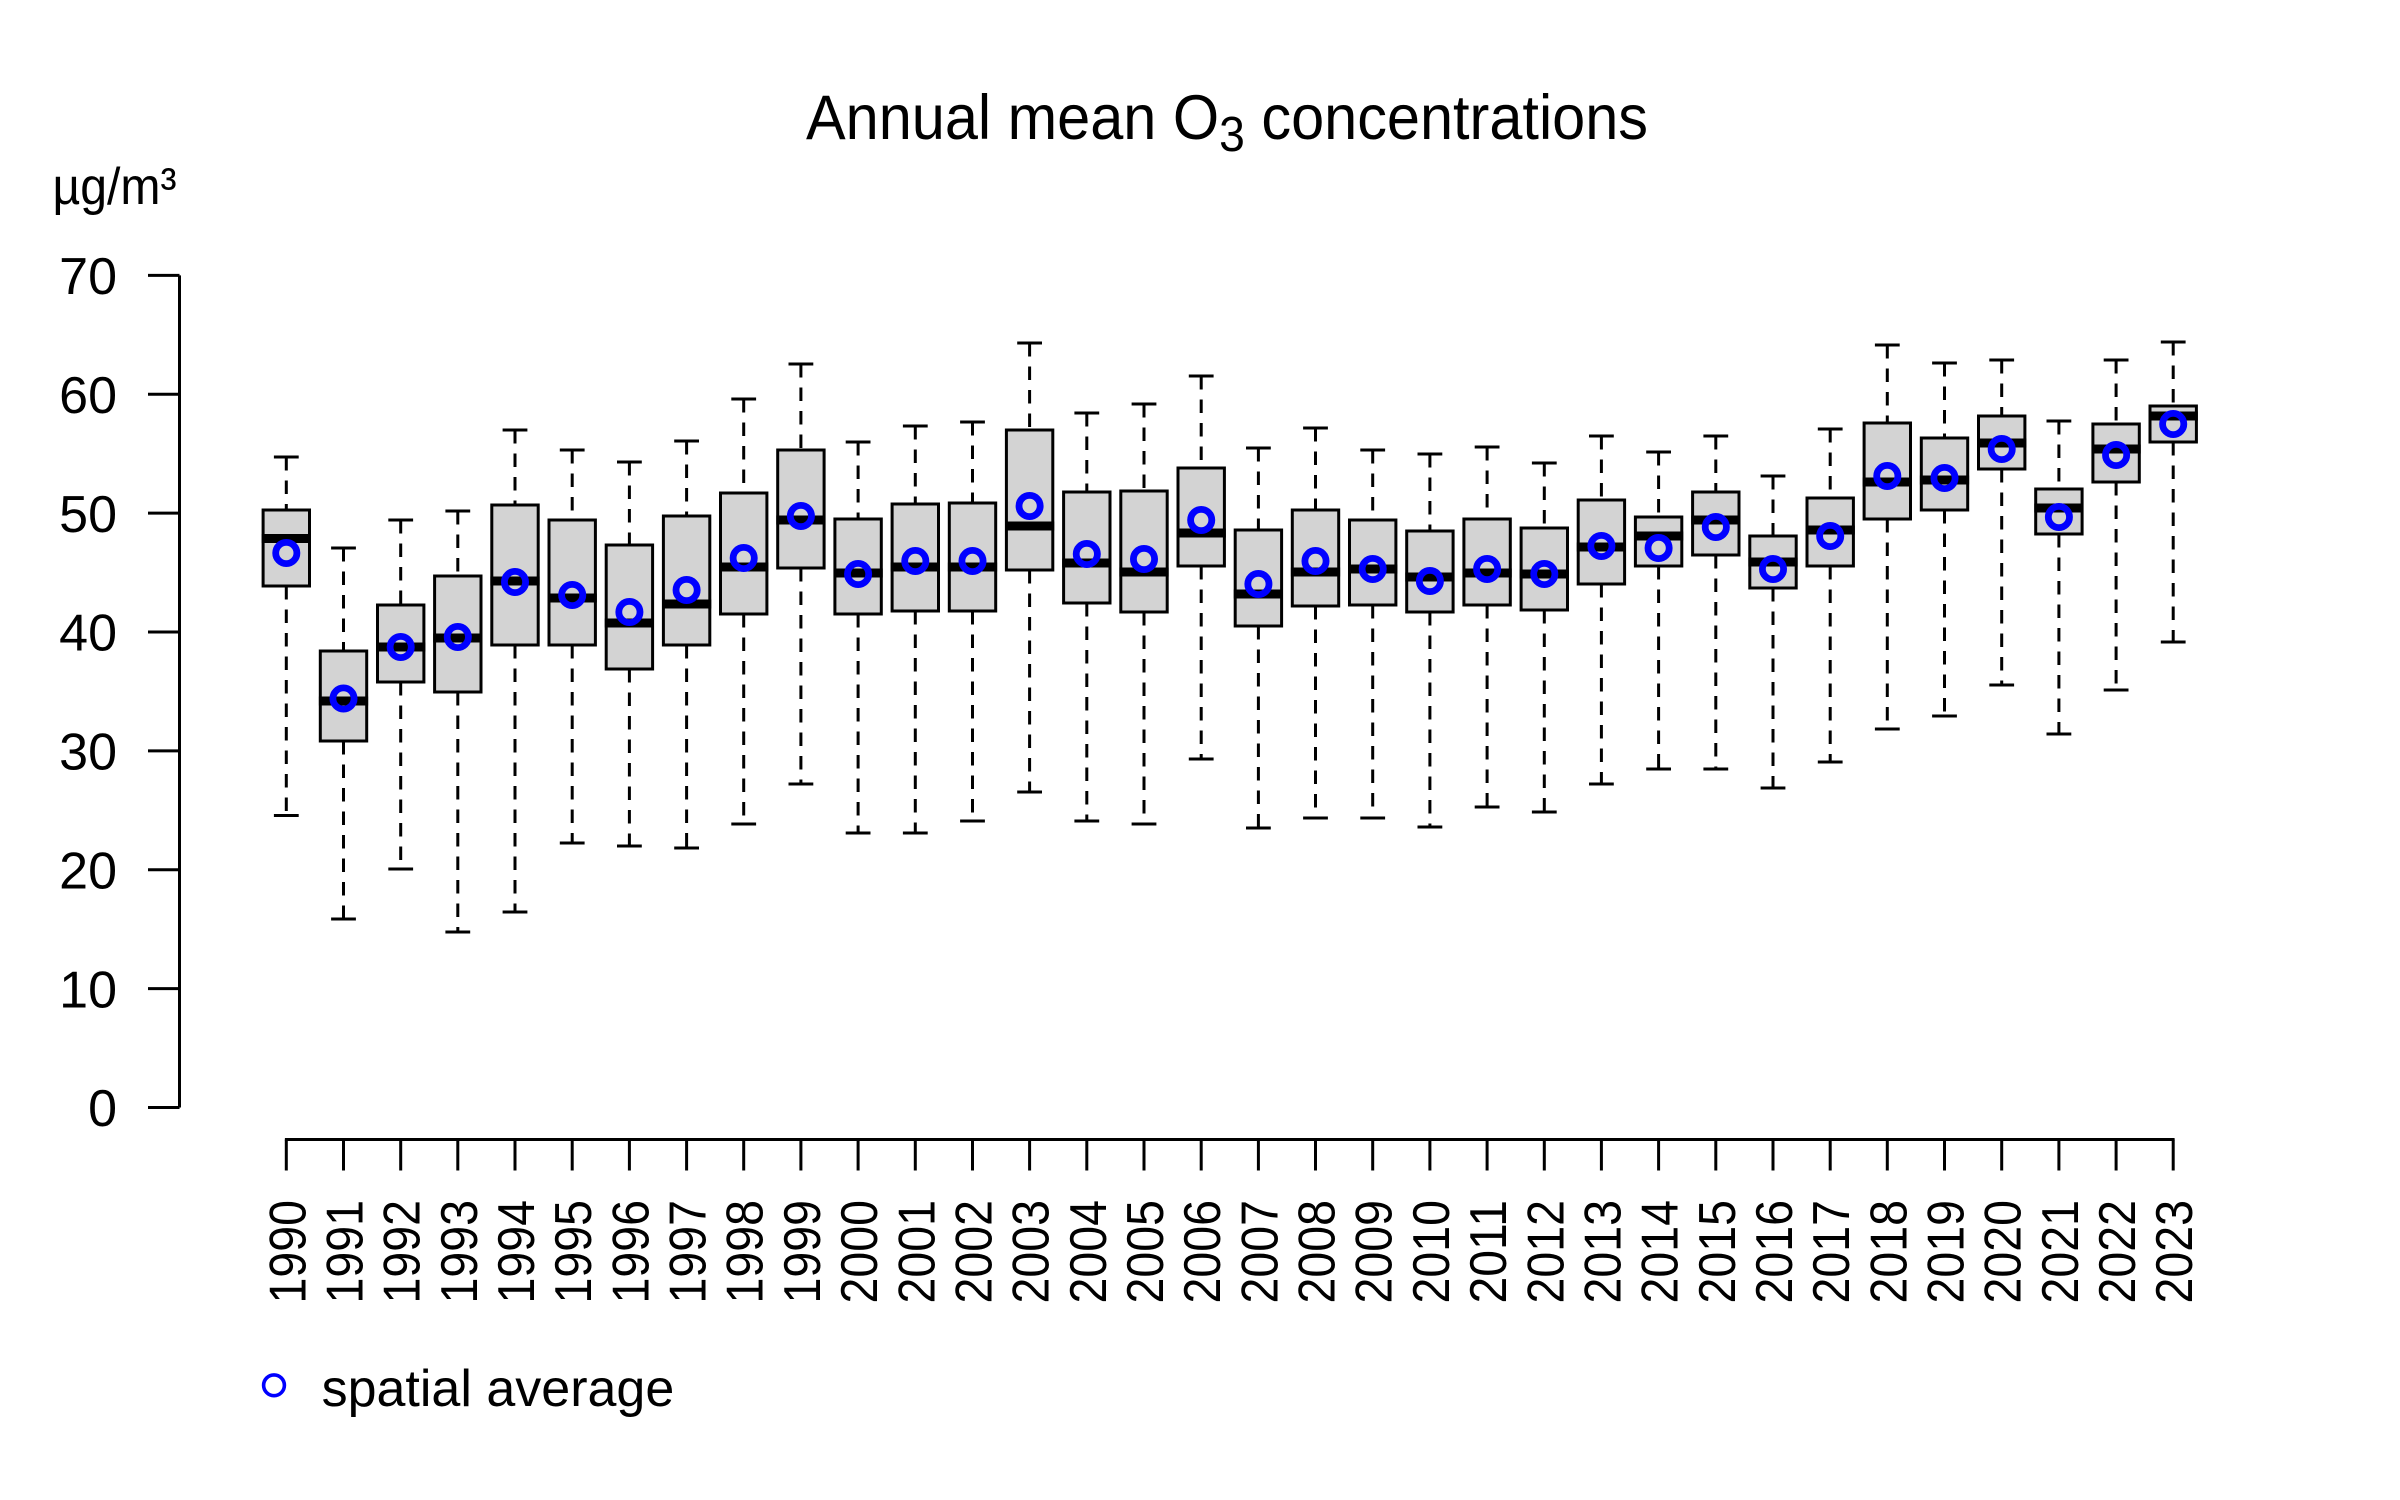 Image resolution: width=2400 pixels, height=1500 pixels. I want to click on svg-text: 0, so click(102, 1109).